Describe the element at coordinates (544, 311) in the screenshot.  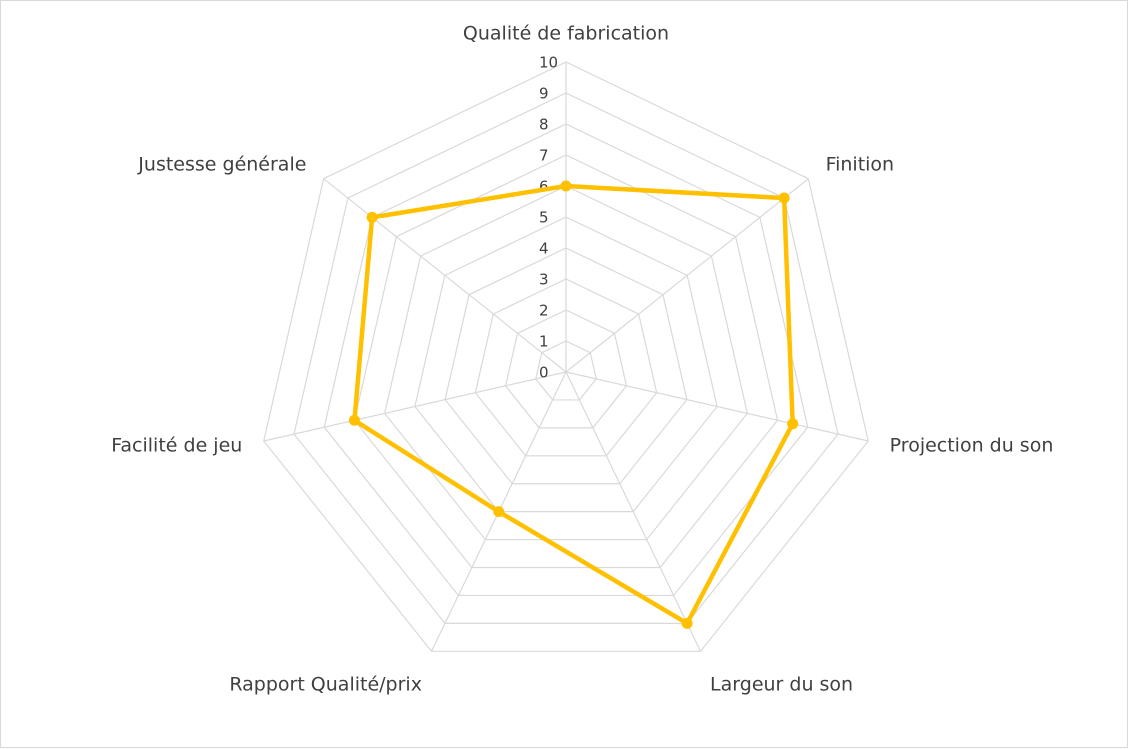
I see `tick-label: 2` at that location.